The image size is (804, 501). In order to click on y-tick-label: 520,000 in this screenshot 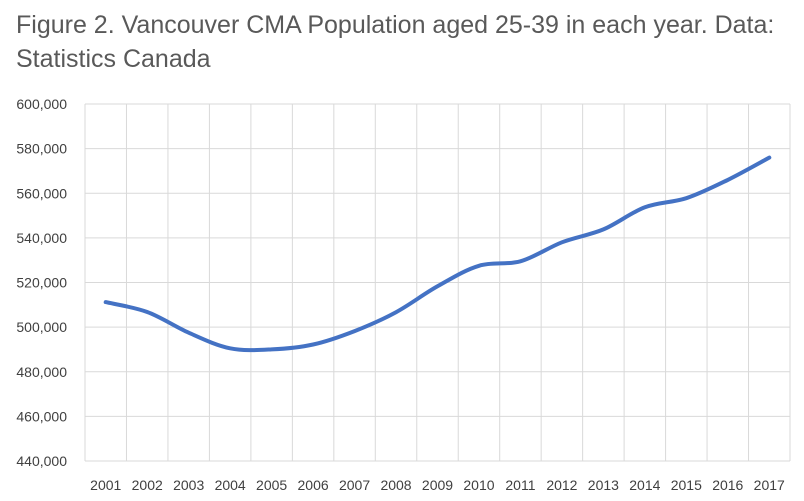, I will do `click(41, 283)`.